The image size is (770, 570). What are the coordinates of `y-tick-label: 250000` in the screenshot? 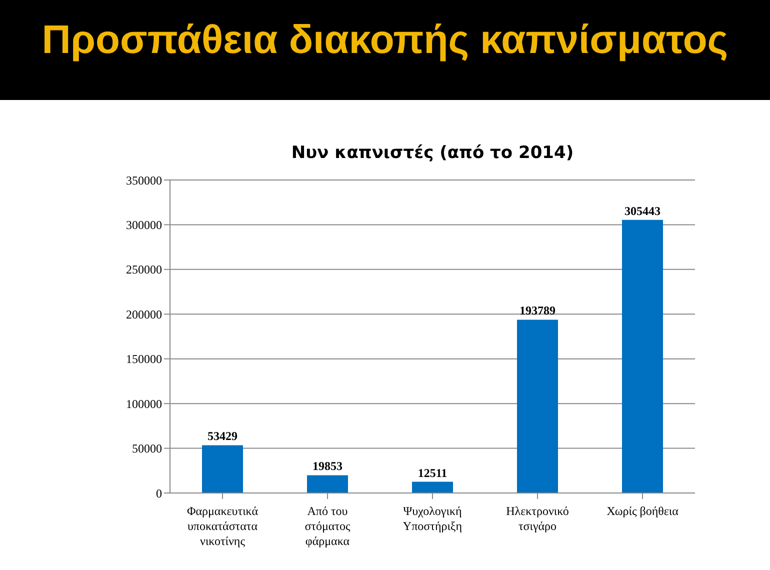 It's located at (144, 269).